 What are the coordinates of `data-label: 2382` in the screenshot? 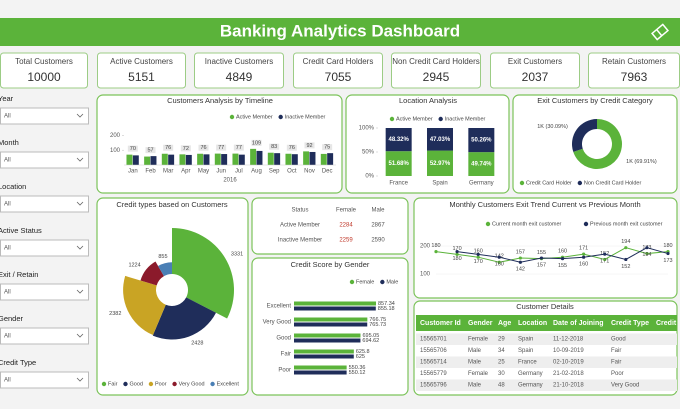 It's located at (115, 314).